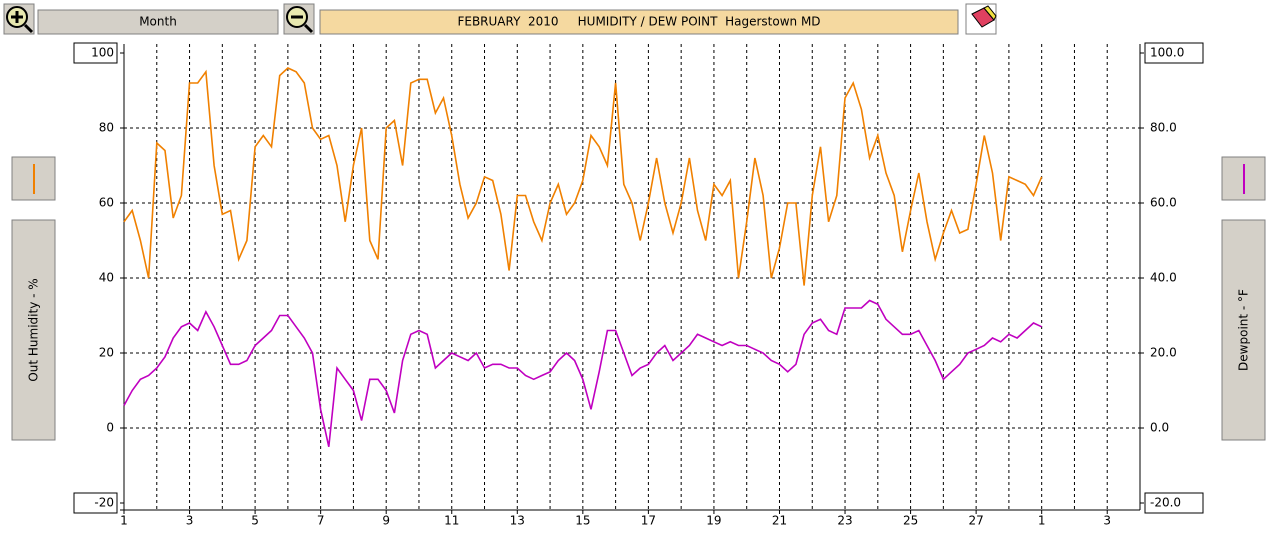 This screenshot has width=1279, height=534. I want to click on x-tick-label: 15, so click(582, 521).